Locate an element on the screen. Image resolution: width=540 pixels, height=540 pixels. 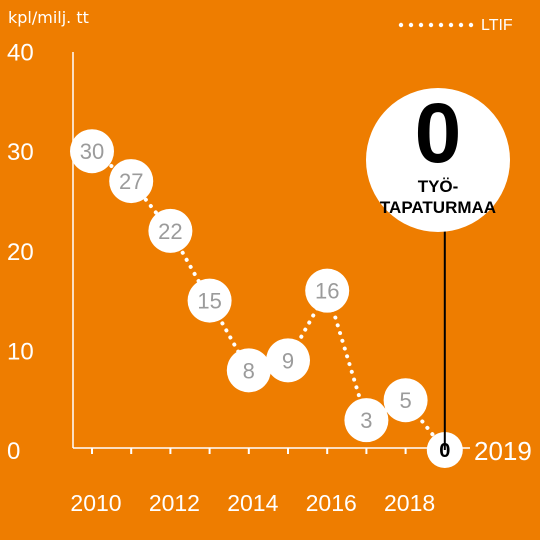
last-point-year-label: 2019 is located at coordinates (503, 451).